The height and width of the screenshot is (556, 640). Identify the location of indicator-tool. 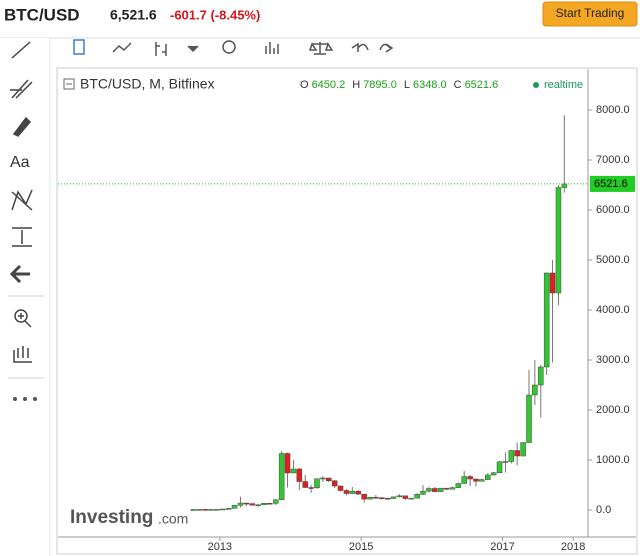
(22, 354).